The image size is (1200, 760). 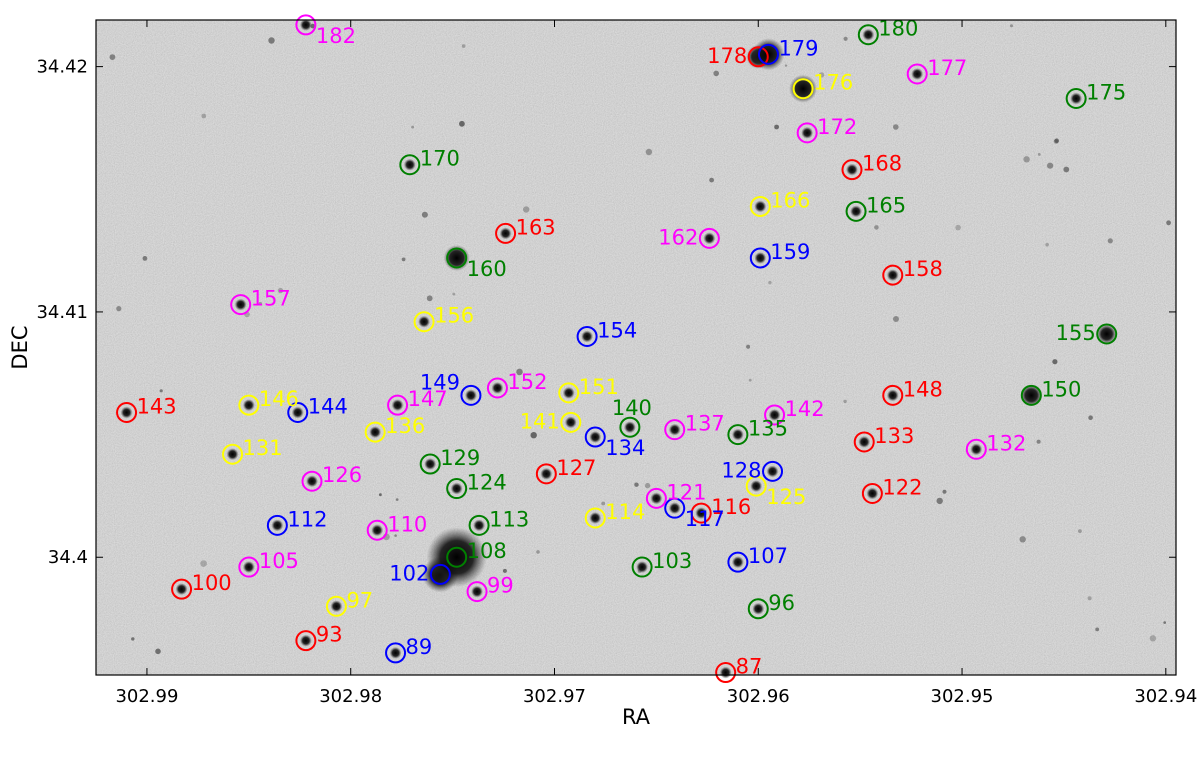 What do you see at coordinates (157, 407) in the screenshot?
I see `source-label-143: 143` at bounding box center [157, 407].